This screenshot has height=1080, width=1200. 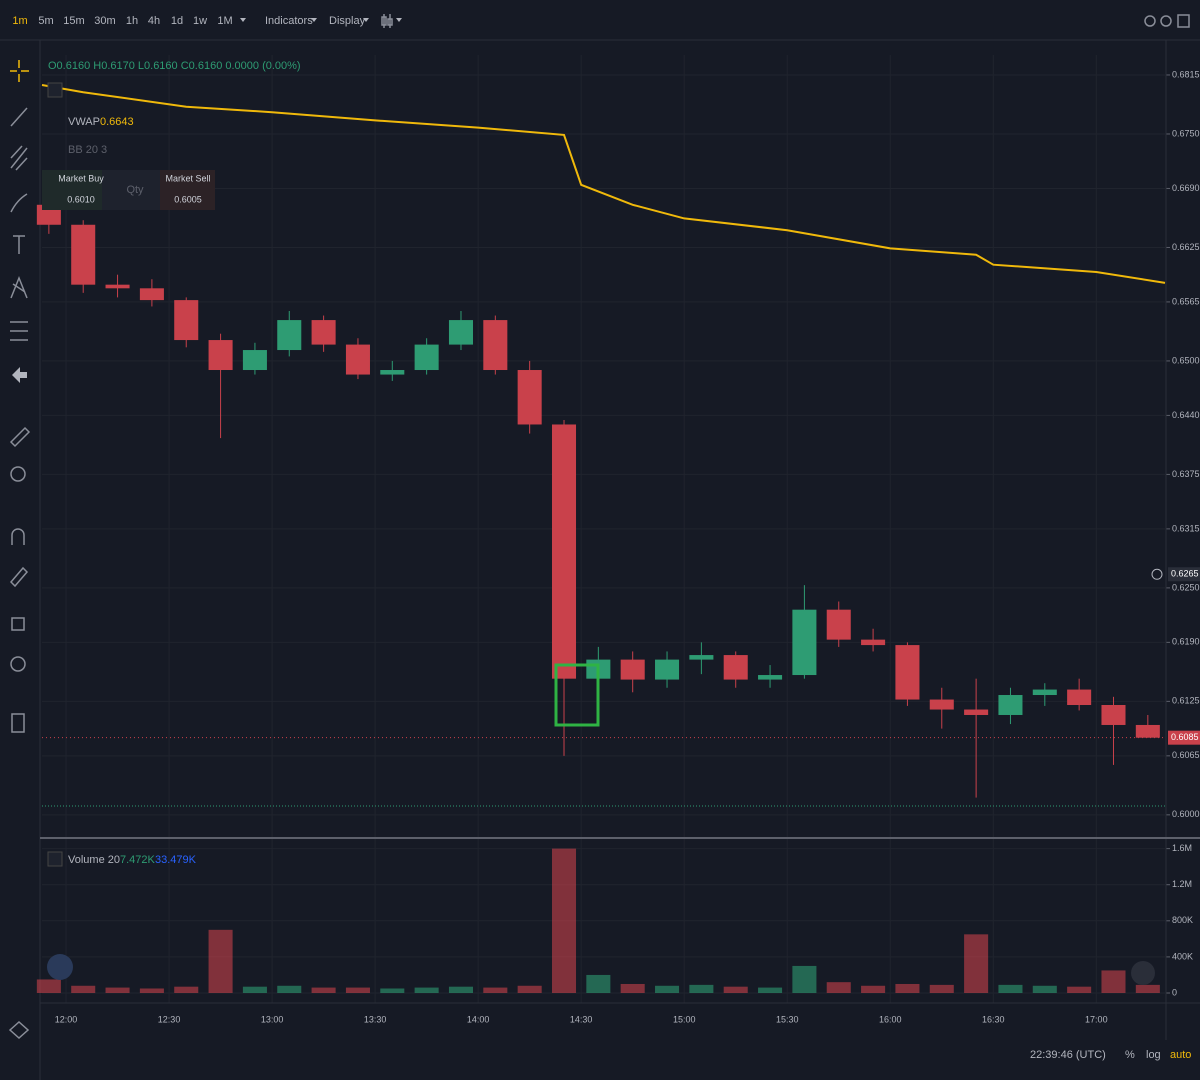 I want to click on timeframe-button: 1w, so click(x=200, y=21).